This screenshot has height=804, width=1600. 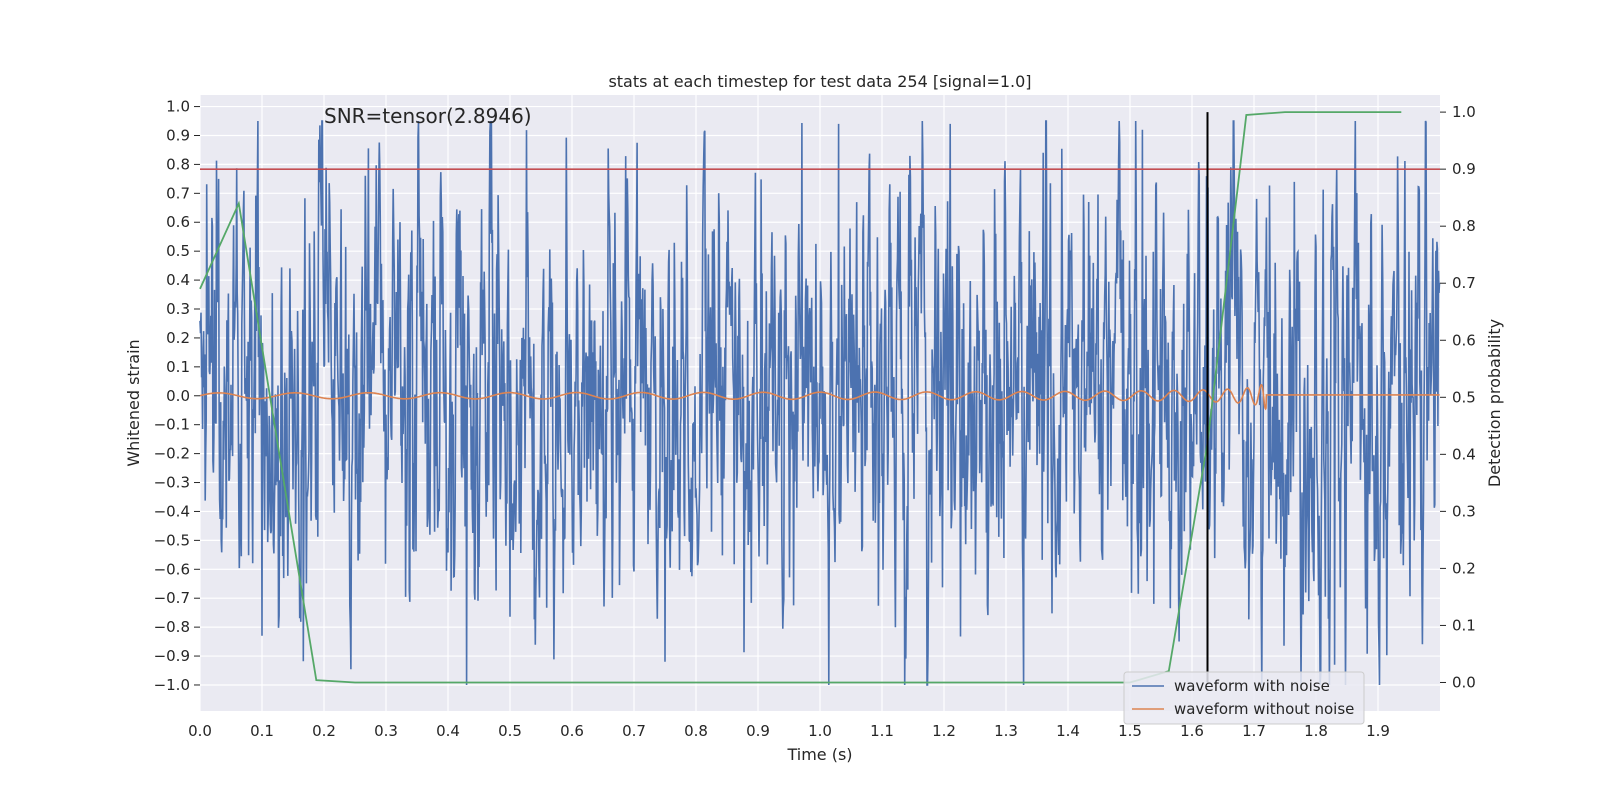 I want to click on x-tick-label: 1.0, so click(x=820, y=731).